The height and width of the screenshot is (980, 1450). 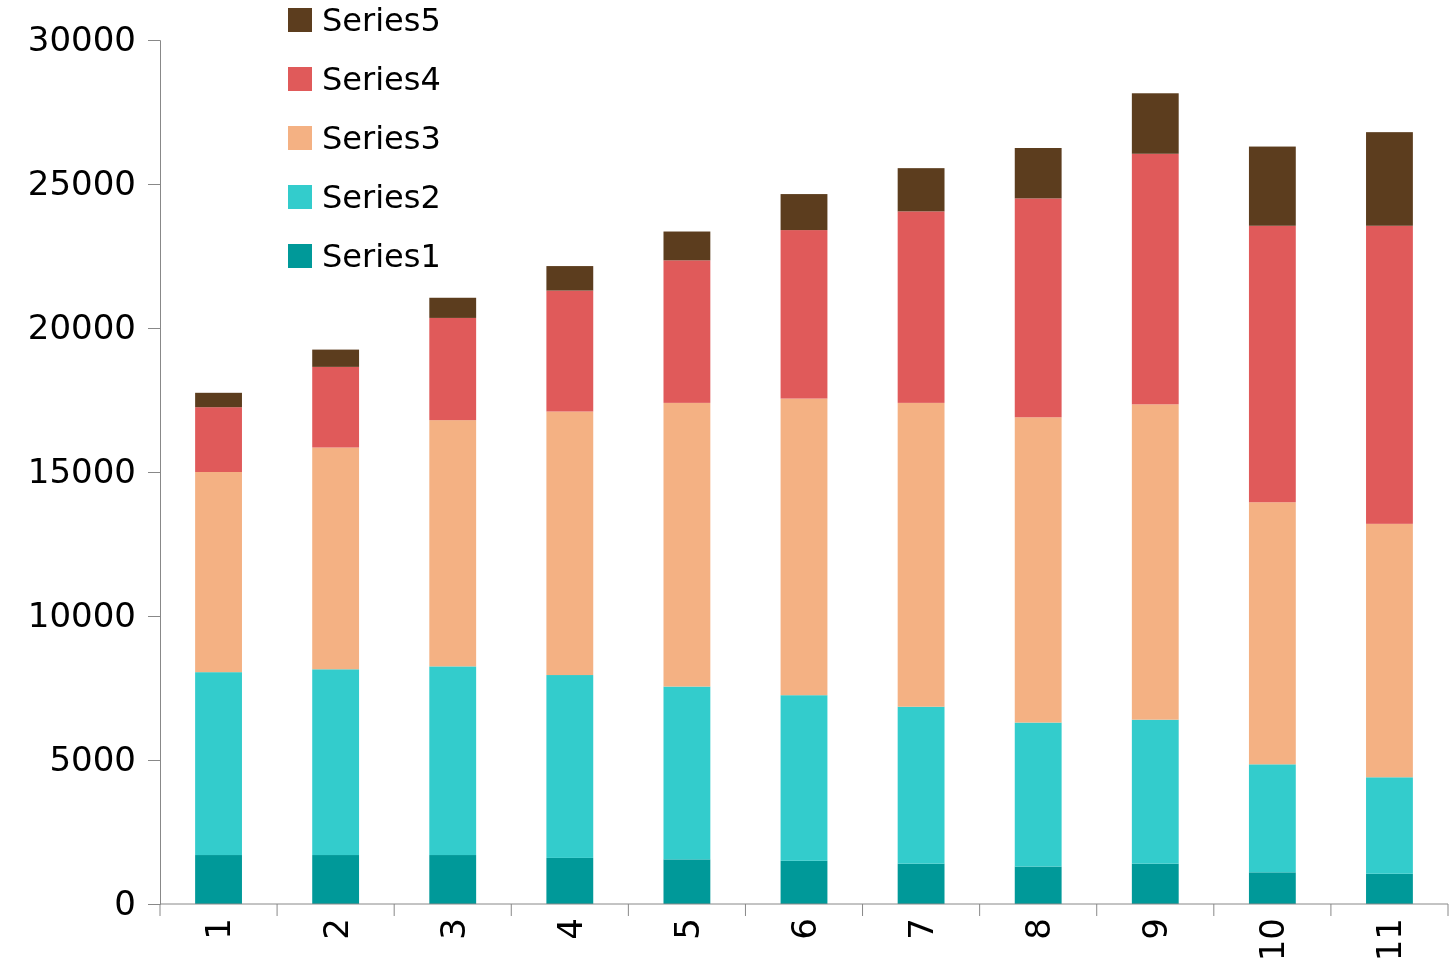 What do you see at coordinates (381, 20) in the screenshot?
I see `legend-label: Series5` at bounding box center [381, 20].